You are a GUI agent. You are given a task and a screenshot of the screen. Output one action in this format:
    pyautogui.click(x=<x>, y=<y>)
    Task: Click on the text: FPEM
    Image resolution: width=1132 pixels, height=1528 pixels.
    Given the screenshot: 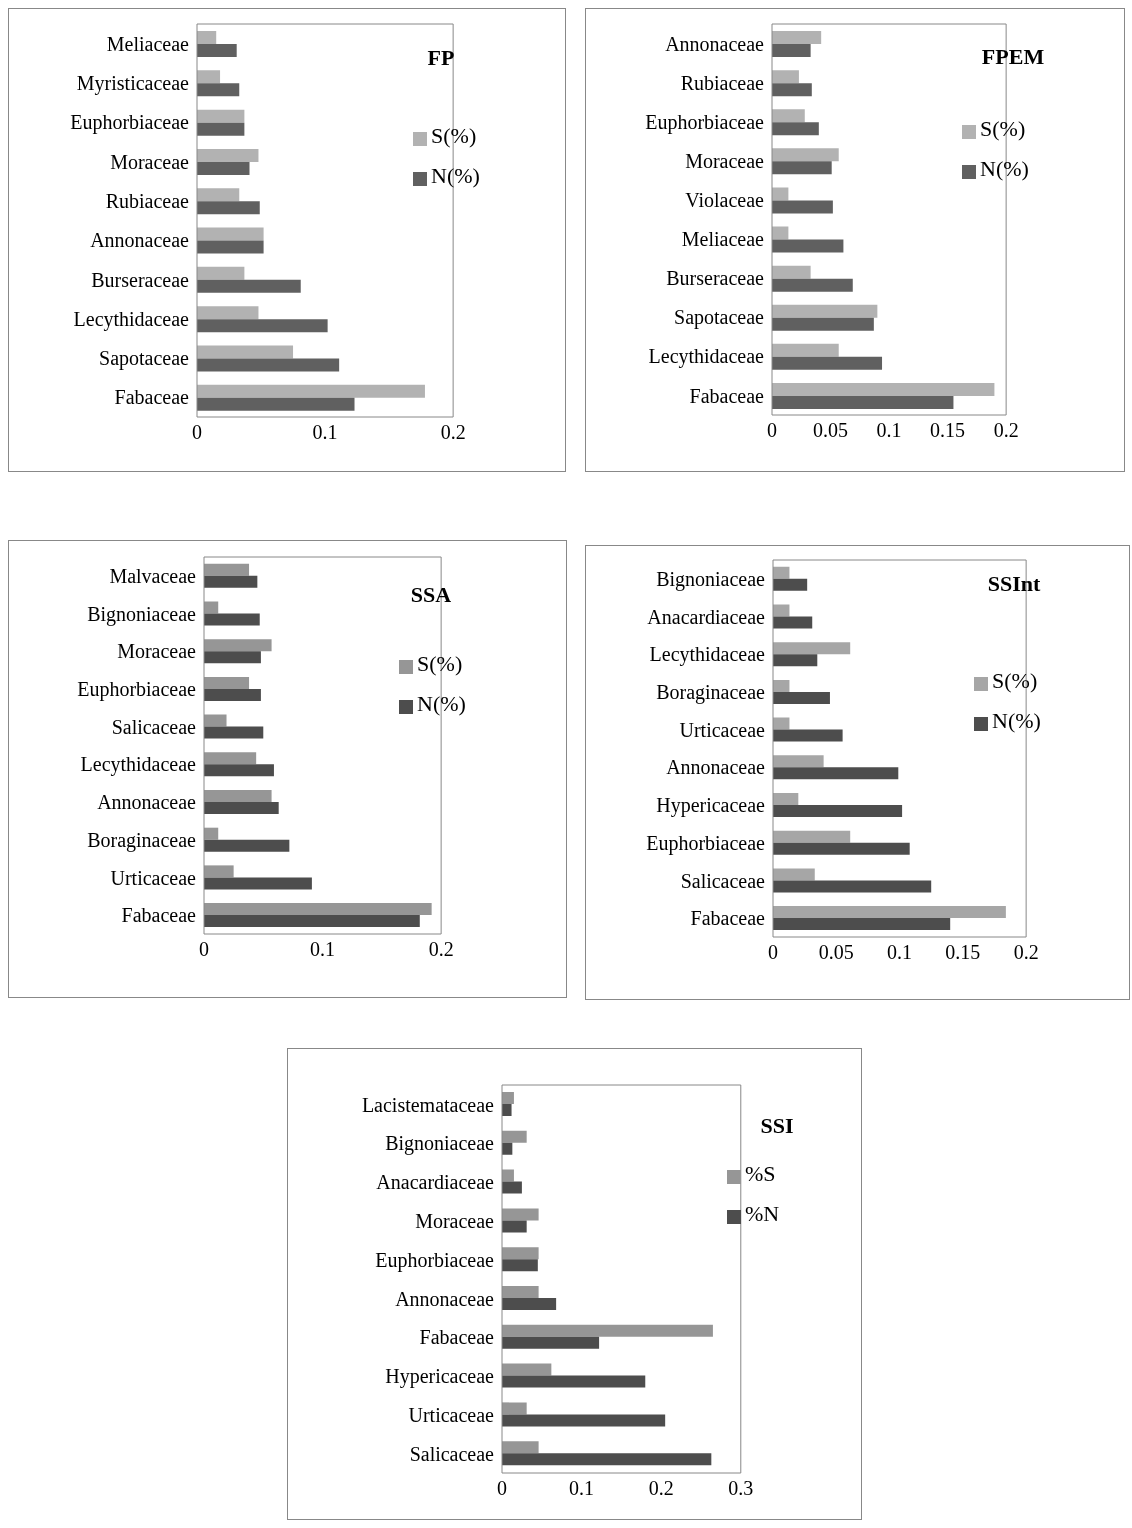 What is the action you would take?
    pyautogui.click(x=1013, y=57)
    